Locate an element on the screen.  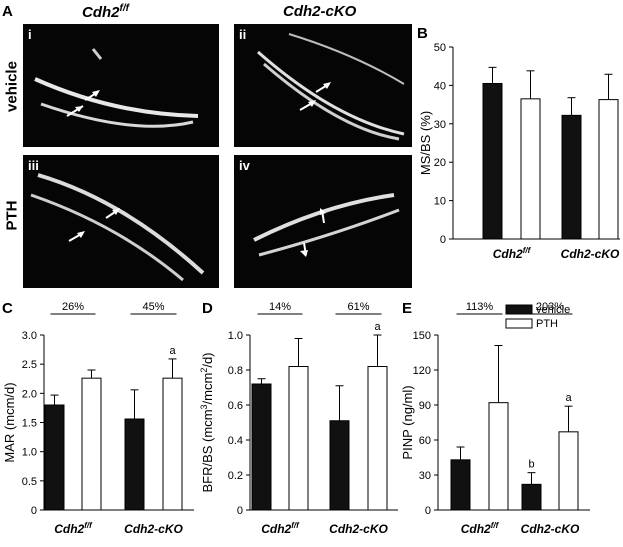
y-axis-label: PINP (ng/ml) is located at coordinates (407, 422).